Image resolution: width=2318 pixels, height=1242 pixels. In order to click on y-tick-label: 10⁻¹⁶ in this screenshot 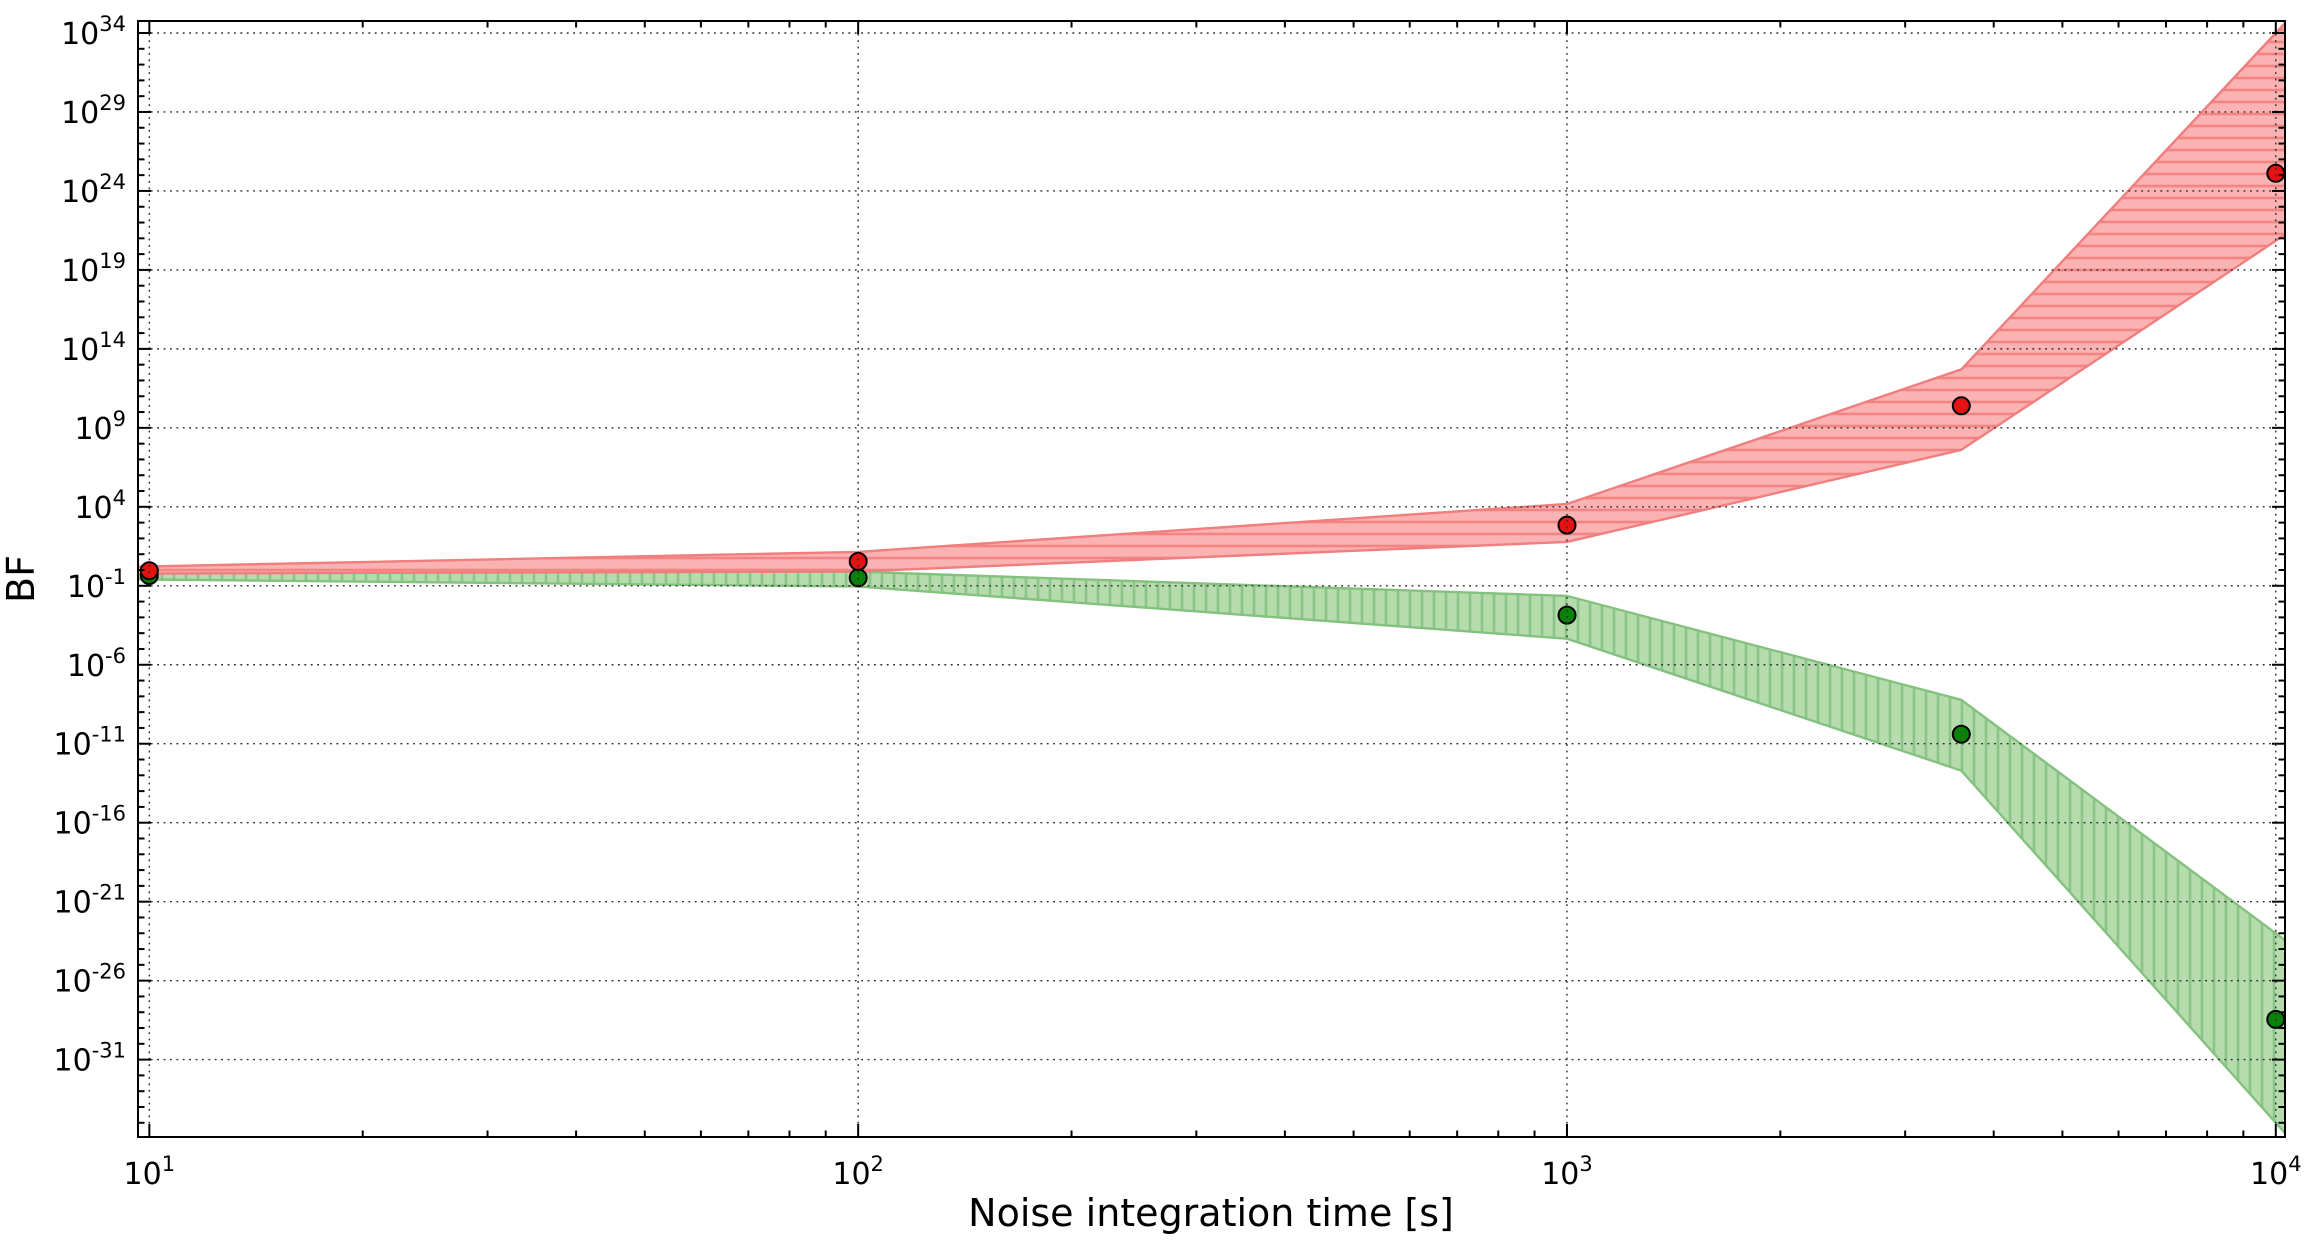, I will do `click(90, 822)`.